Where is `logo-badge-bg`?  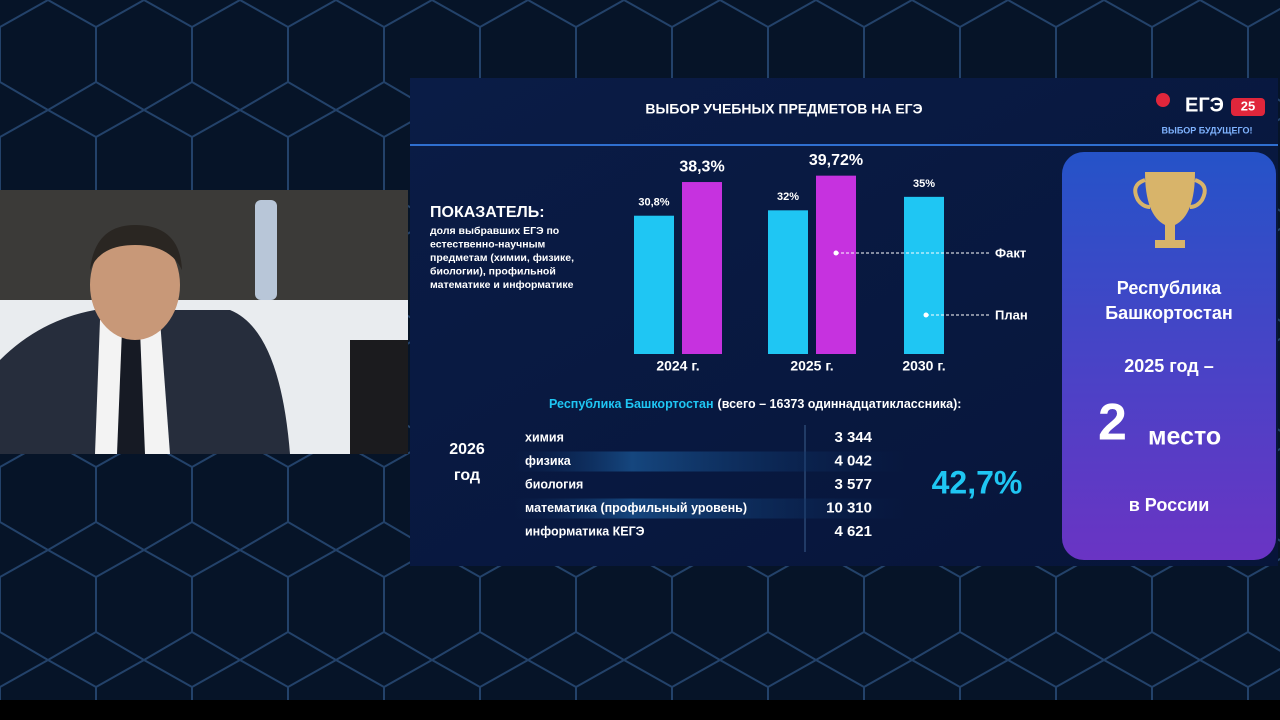
logo-badge-bg is located at coordinates (1248, 107).